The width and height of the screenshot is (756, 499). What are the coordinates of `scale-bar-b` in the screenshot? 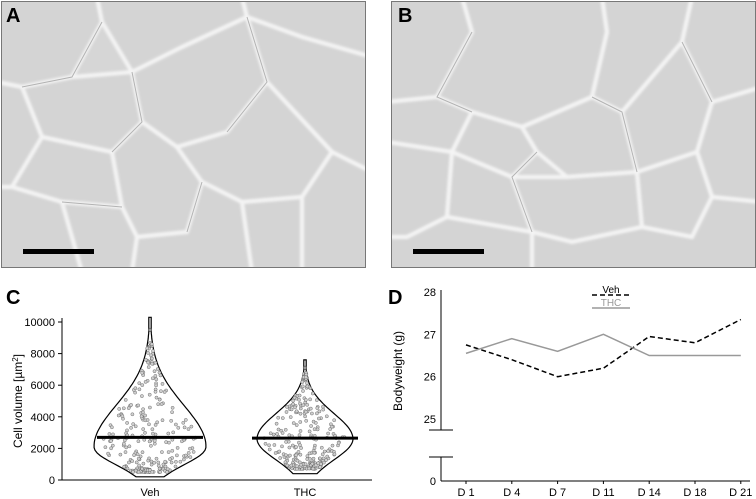 It's located at (448, 251).